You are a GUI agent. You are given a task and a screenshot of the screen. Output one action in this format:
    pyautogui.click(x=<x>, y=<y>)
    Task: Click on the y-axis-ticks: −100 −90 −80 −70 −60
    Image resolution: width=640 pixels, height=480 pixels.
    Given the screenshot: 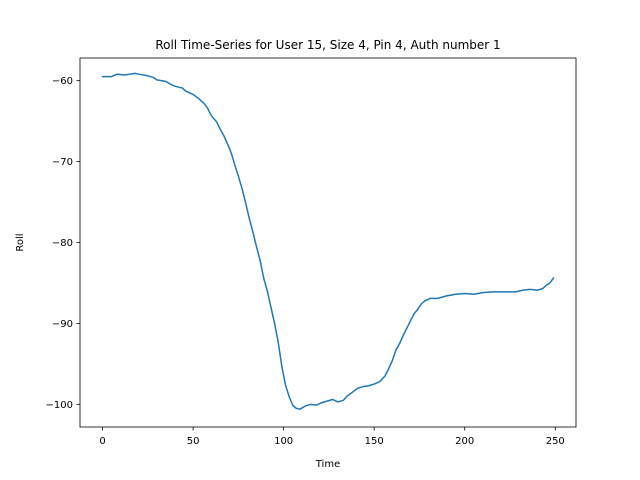 What is the action you would take?
    pyautogui.click(x=63, y=243)
    